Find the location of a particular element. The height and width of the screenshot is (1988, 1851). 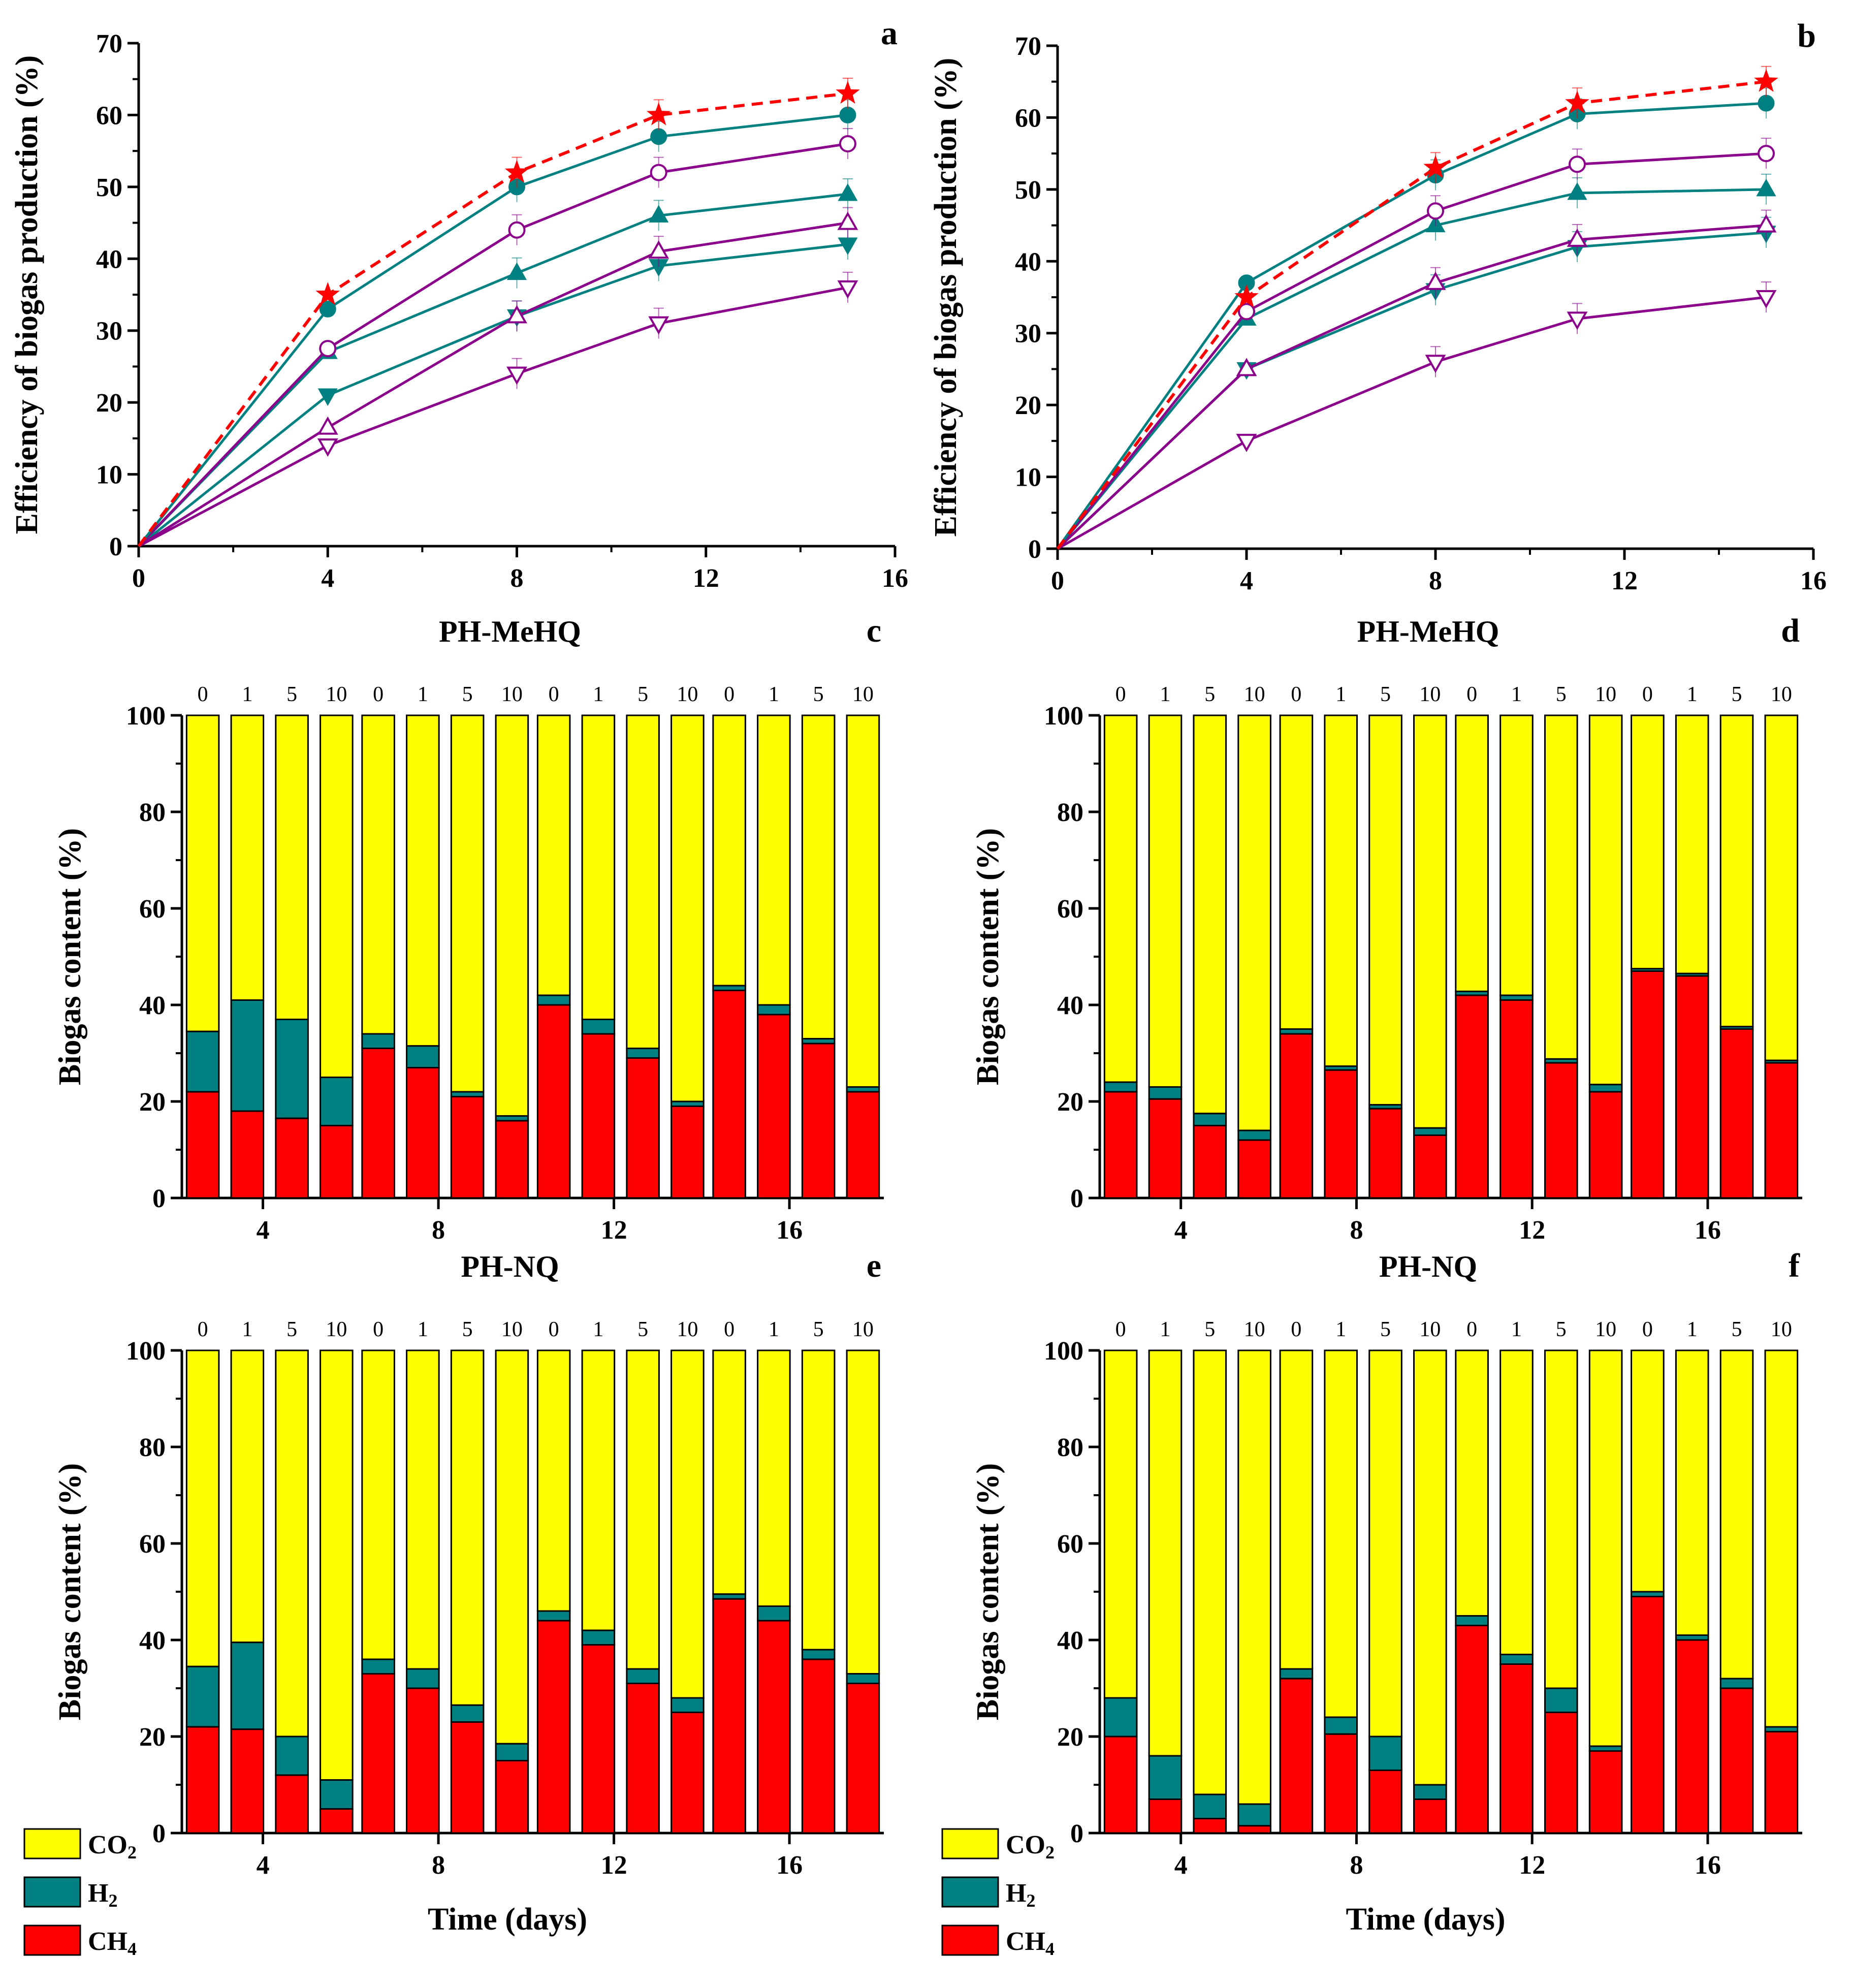

series-control is located at coordinates (1417, 308).